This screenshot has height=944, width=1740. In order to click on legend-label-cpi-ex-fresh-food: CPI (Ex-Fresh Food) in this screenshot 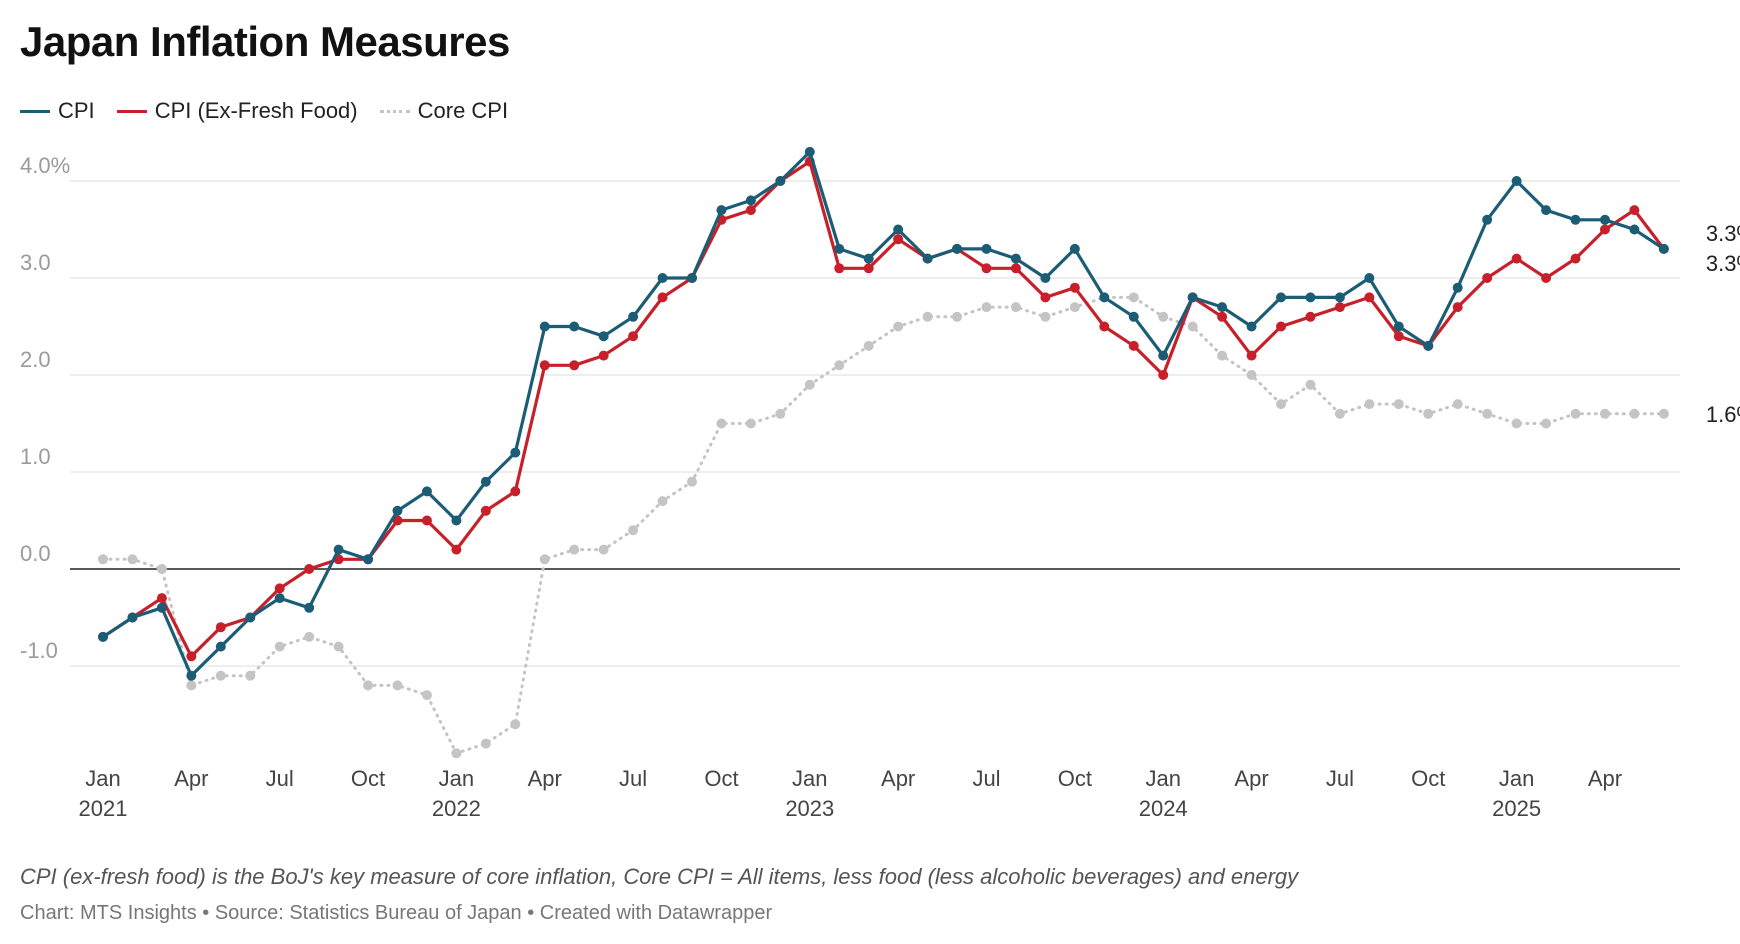, I will do `click(256, 110)`.